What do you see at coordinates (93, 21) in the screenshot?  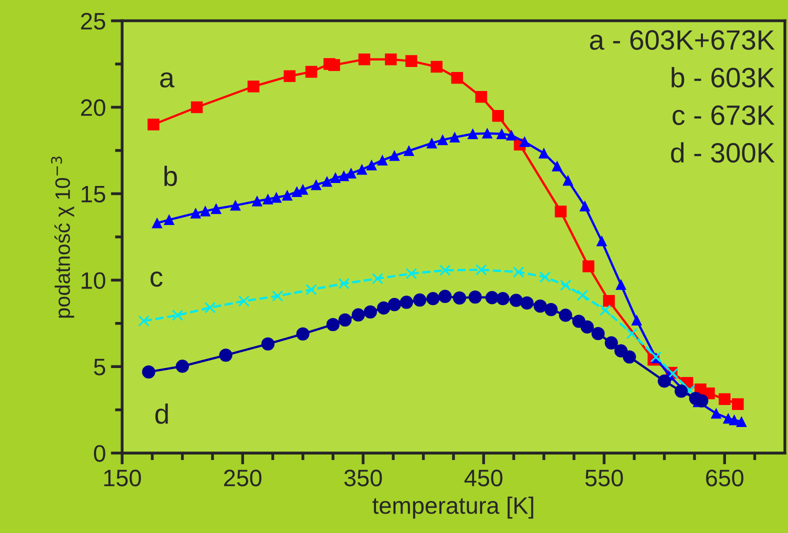 I see `y-tick-label: 25` at bounding box center [93, 21].